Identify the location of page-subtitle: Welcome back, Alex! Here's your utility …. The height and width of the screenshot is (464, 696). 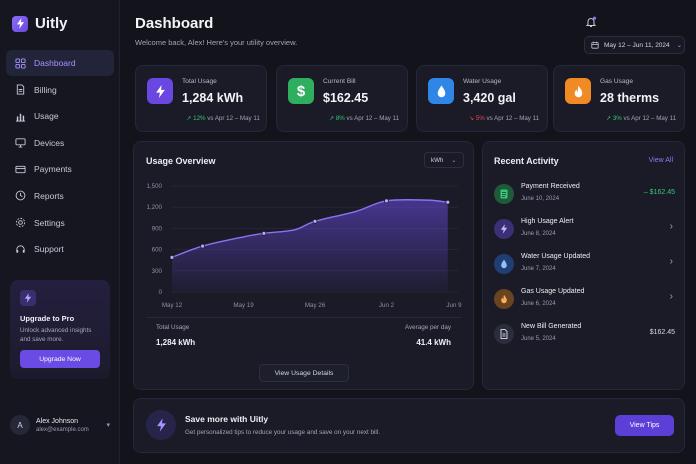
(216, 42).